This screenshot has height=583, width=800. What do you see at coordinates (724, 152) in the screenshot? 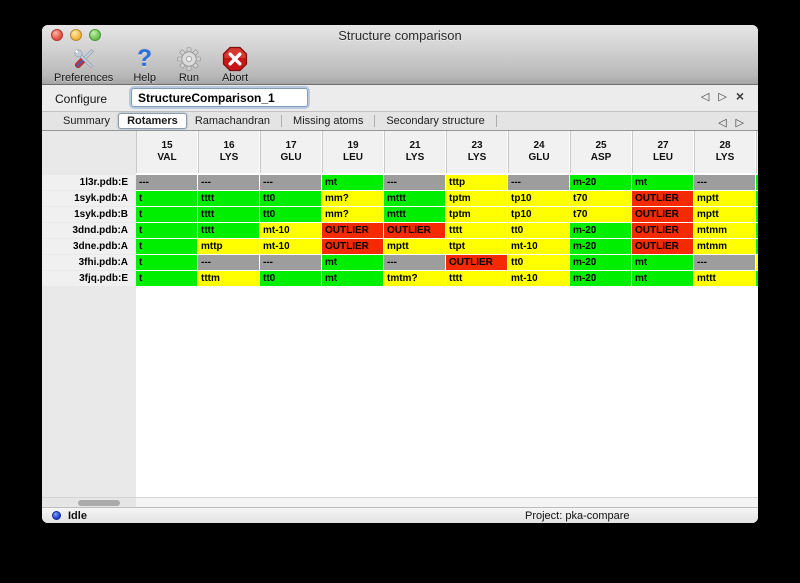
I see `column-header-28: 28 LYS` at bounding box center [724, 152].